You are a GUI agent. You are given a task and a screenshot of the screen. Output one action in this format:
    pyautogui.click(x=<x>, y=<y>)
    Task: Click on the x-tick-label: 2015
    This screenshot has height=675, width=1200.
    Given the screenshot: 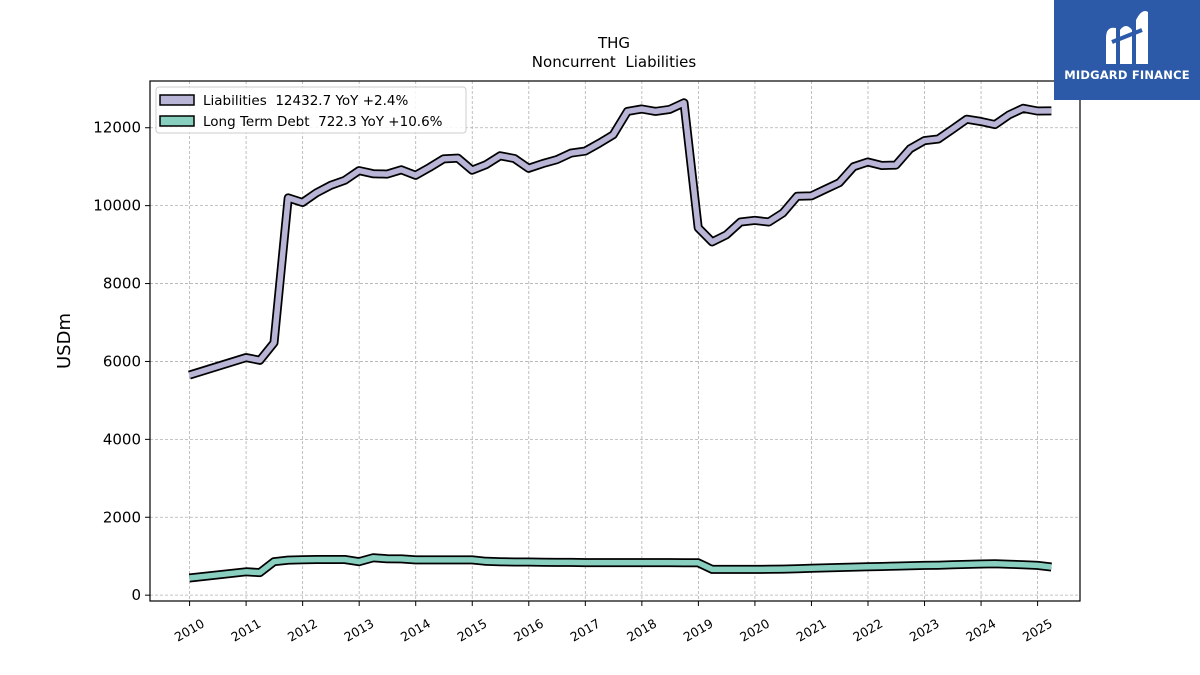 What is the action you would take?
    pyautogui.click(x=471, y=630)
    